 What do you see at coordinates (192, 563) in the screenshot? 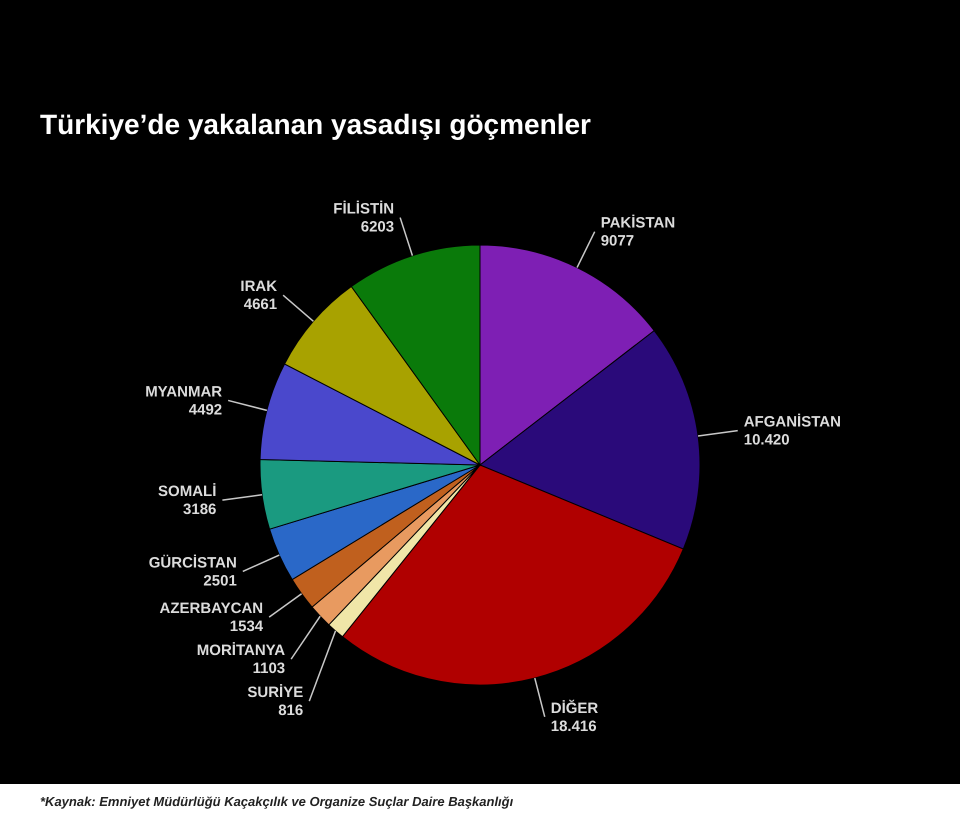
I see `slice-label: GÜRCİSTAN` at bounding box center [192, 563].